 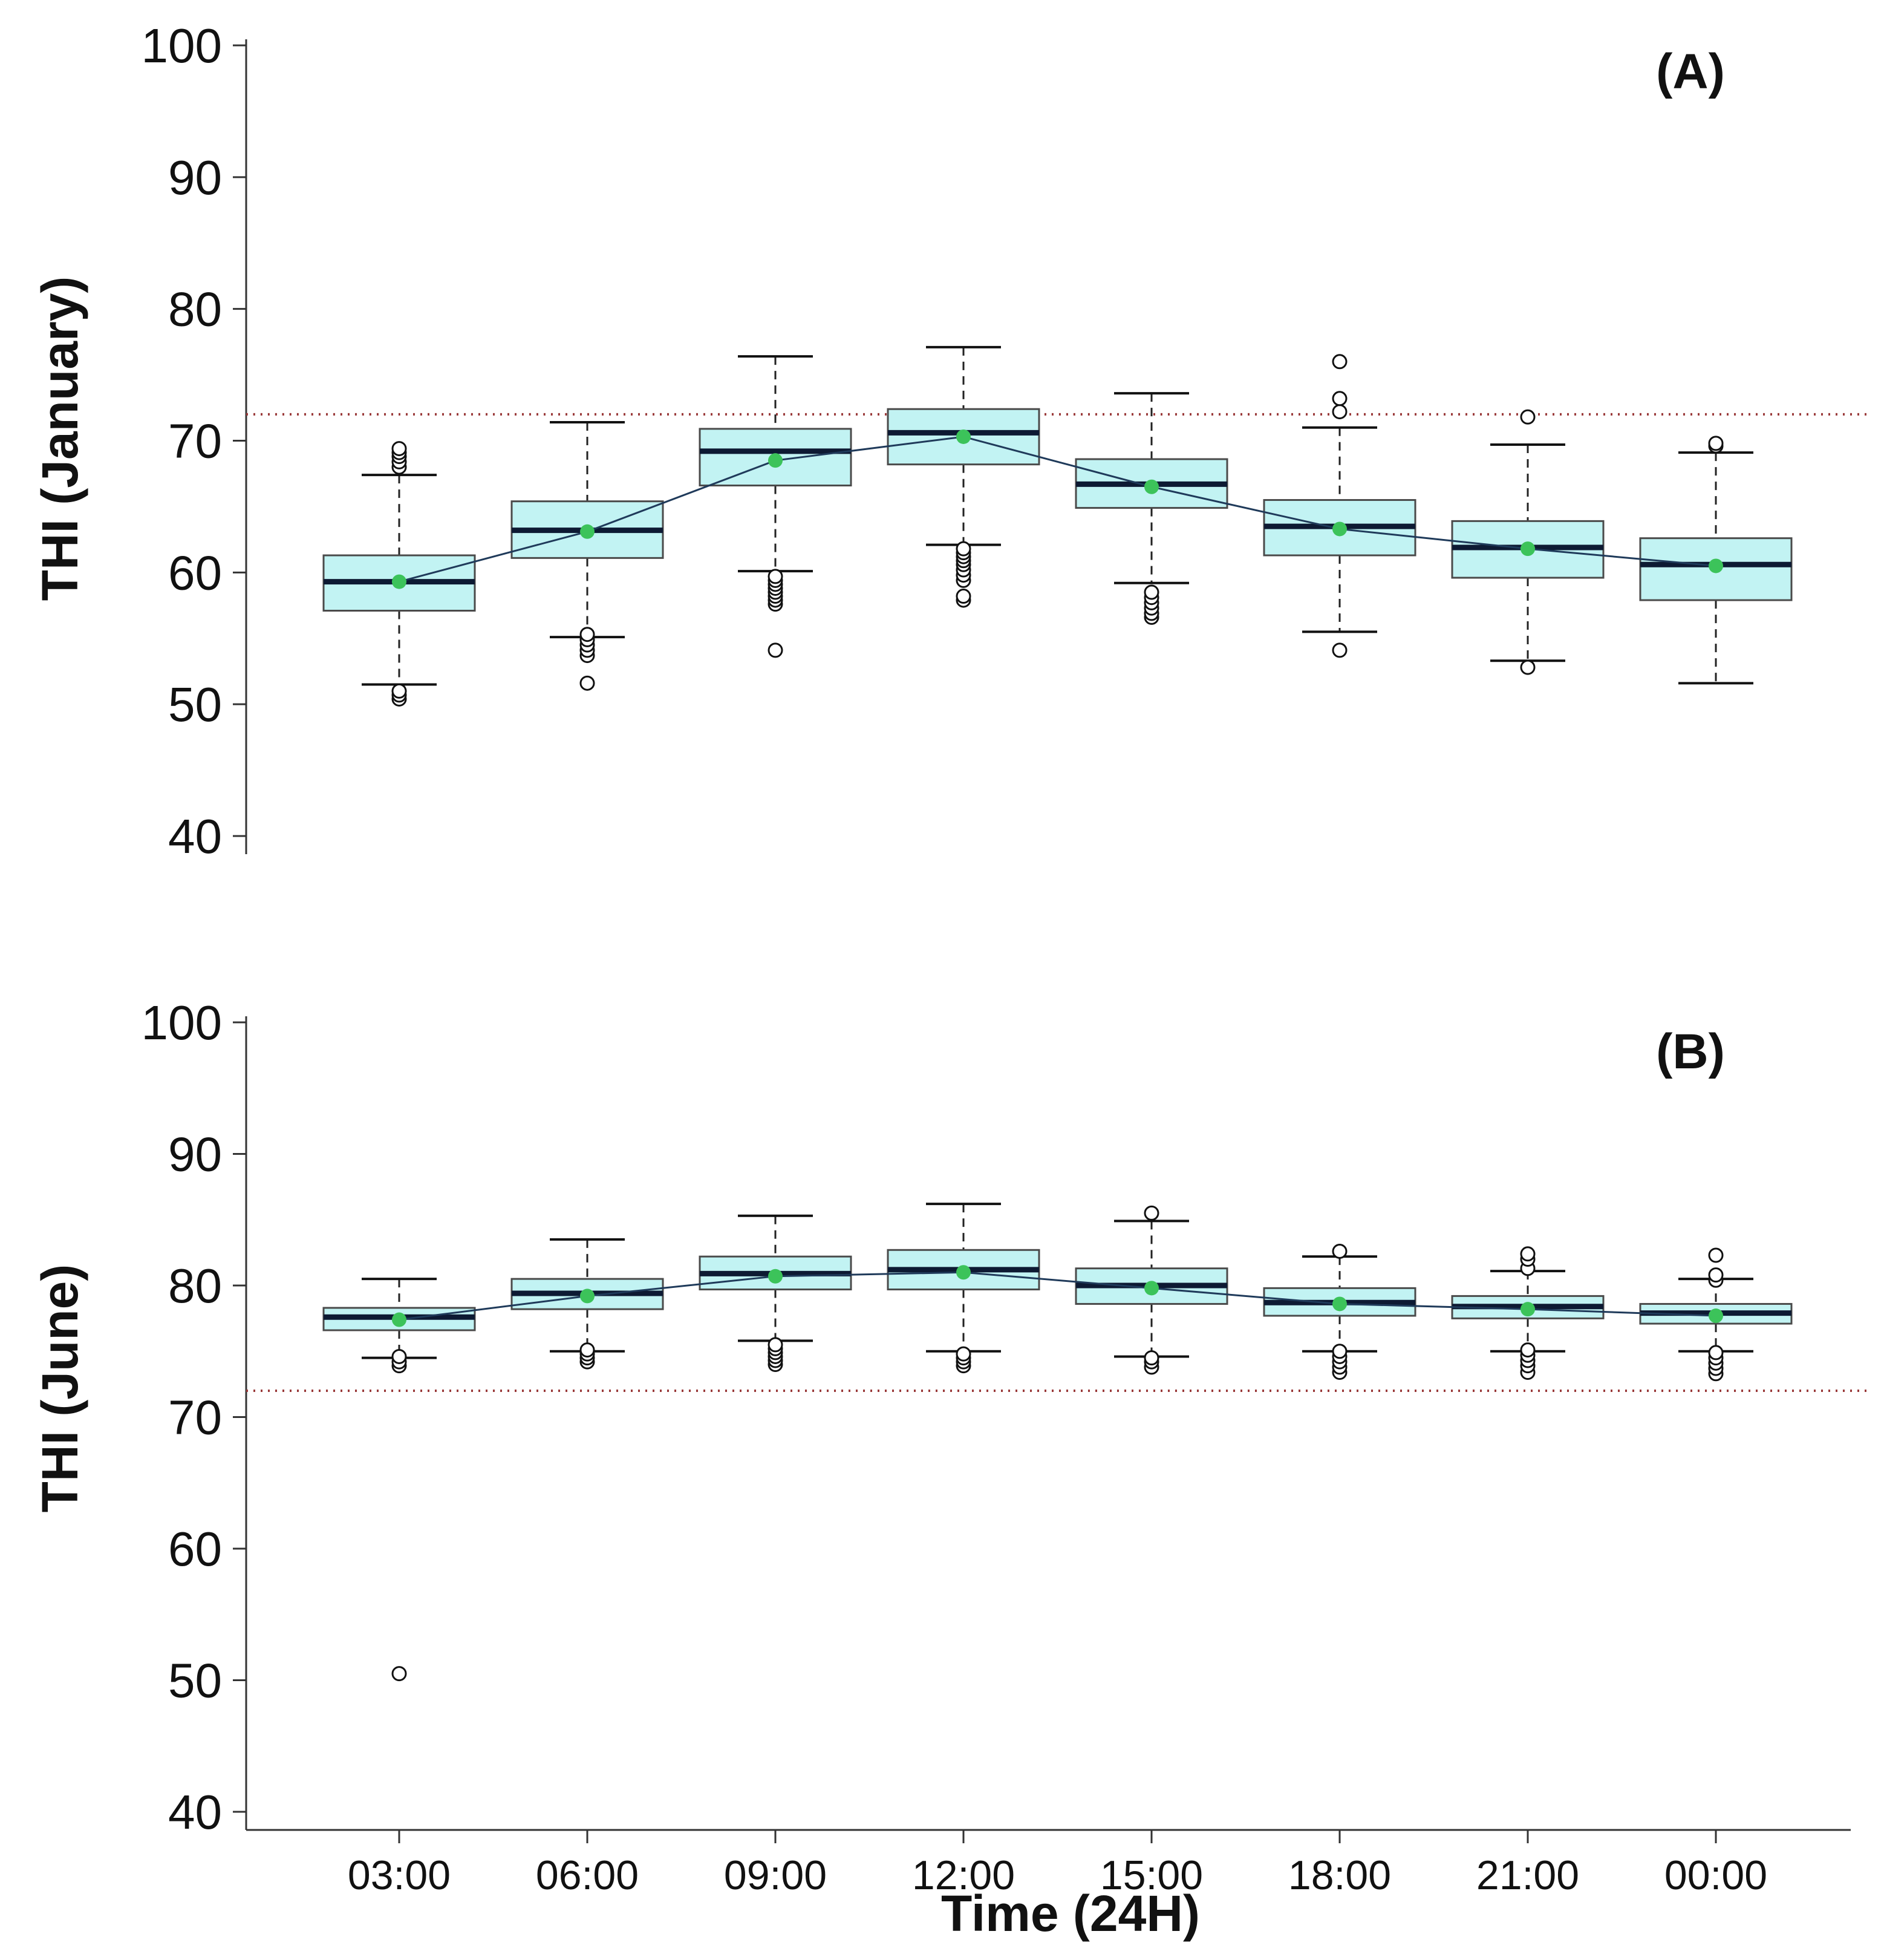 What do you see at coordinates (195, 310) in the screenshot?
I see `y-tick-label-a: 80` at bounding box center [195, 310].